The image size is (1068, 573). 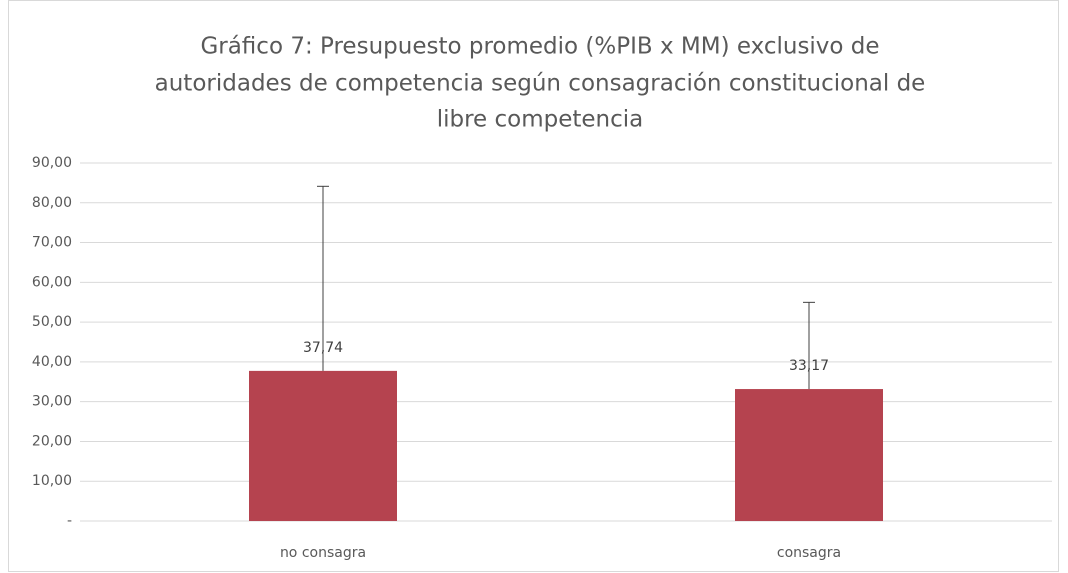 I want to click on y-tick-label: 50,00, so click(x=52, y=322).